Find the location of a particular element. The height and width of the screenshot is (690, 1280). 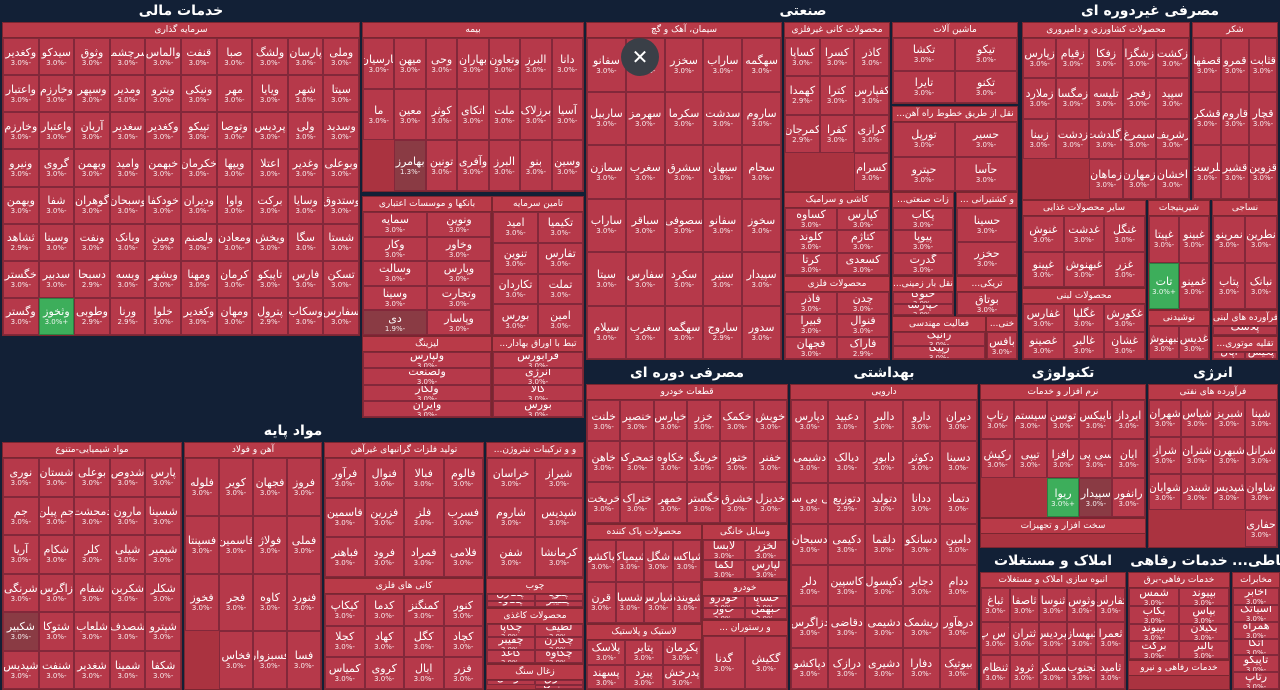

stock-tile: غپینو -3.0% is located at coordinates (1043, 269).